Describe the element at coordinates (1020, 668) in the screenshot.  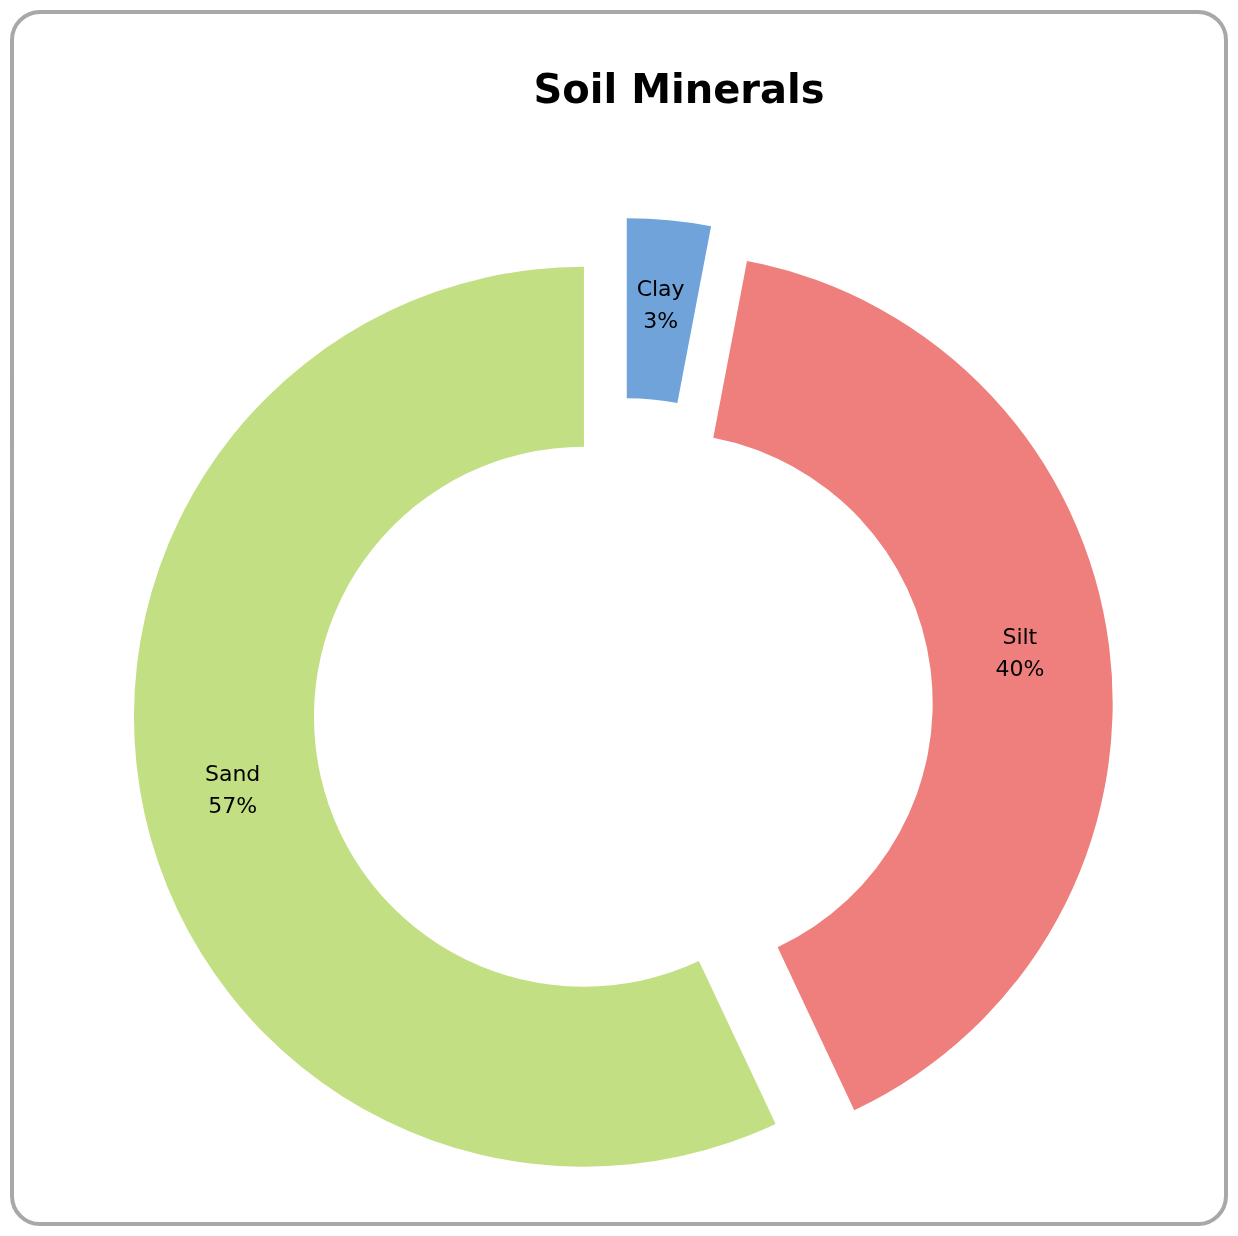
I see `data-label: 40%` at that location.